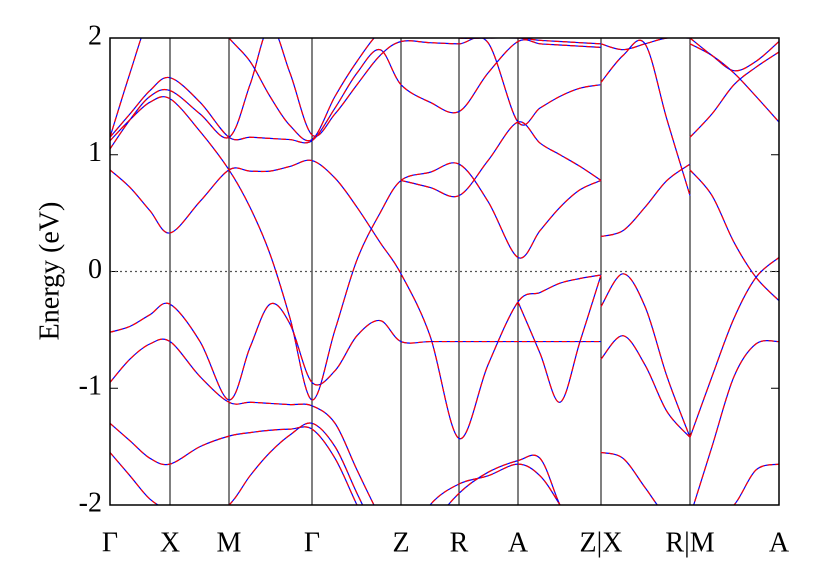 This screenshot has height=580, width=830. Describe the element at coordinates (601, 542) in the screenshot. I see `x-tick-label: Z|X` at that location.